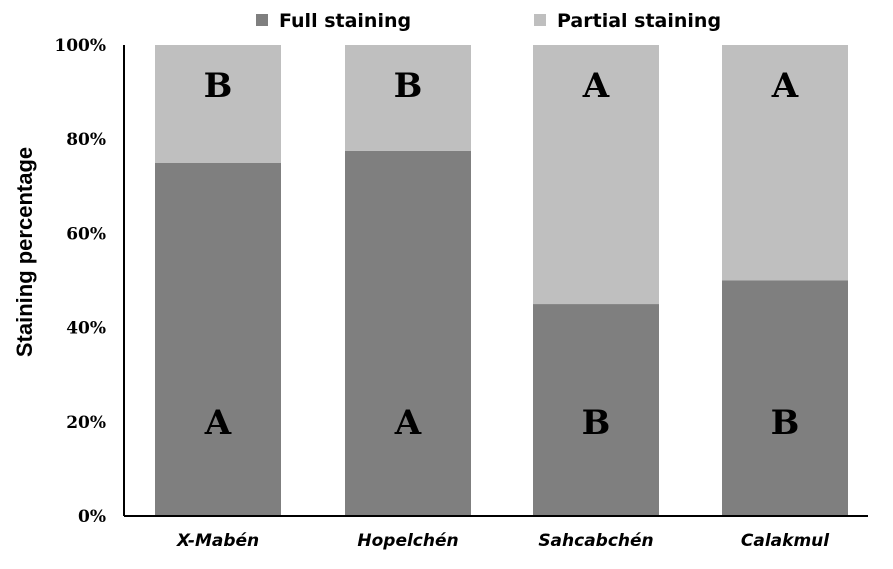 This screenshot has height=569, width=893. I want to click on bar-calakmul-full, so click(785, 398).